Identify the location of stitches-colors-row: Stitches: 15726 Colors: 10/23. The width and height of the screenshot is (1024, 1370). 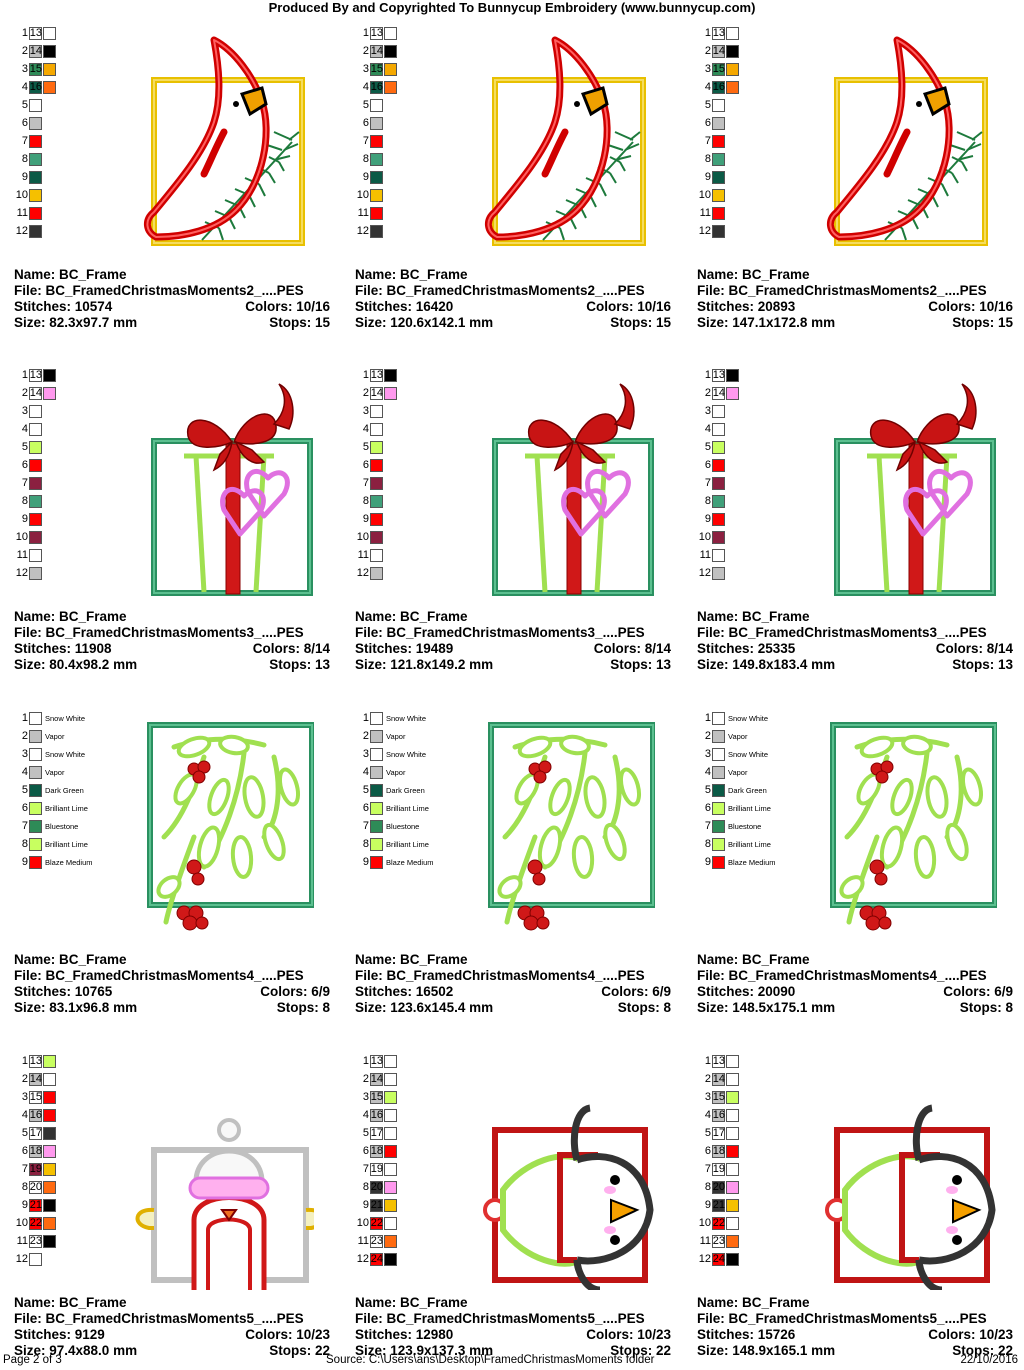
(855, 1335).